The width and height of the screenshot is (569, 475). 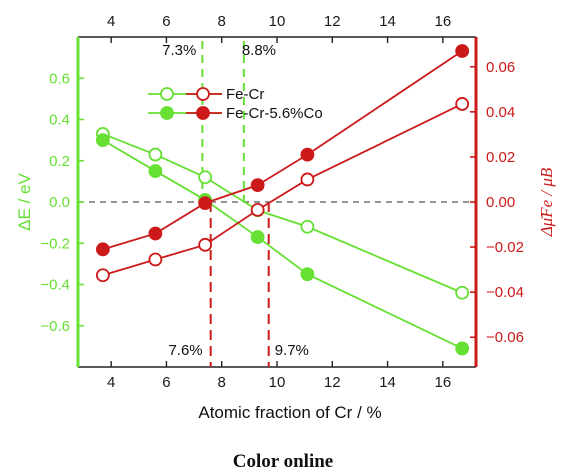 What do you see at coordinates (24, 202) in the screenshot?
I see `y-axis-title-left: ΔE / eV` at bounding box center [24, 202].